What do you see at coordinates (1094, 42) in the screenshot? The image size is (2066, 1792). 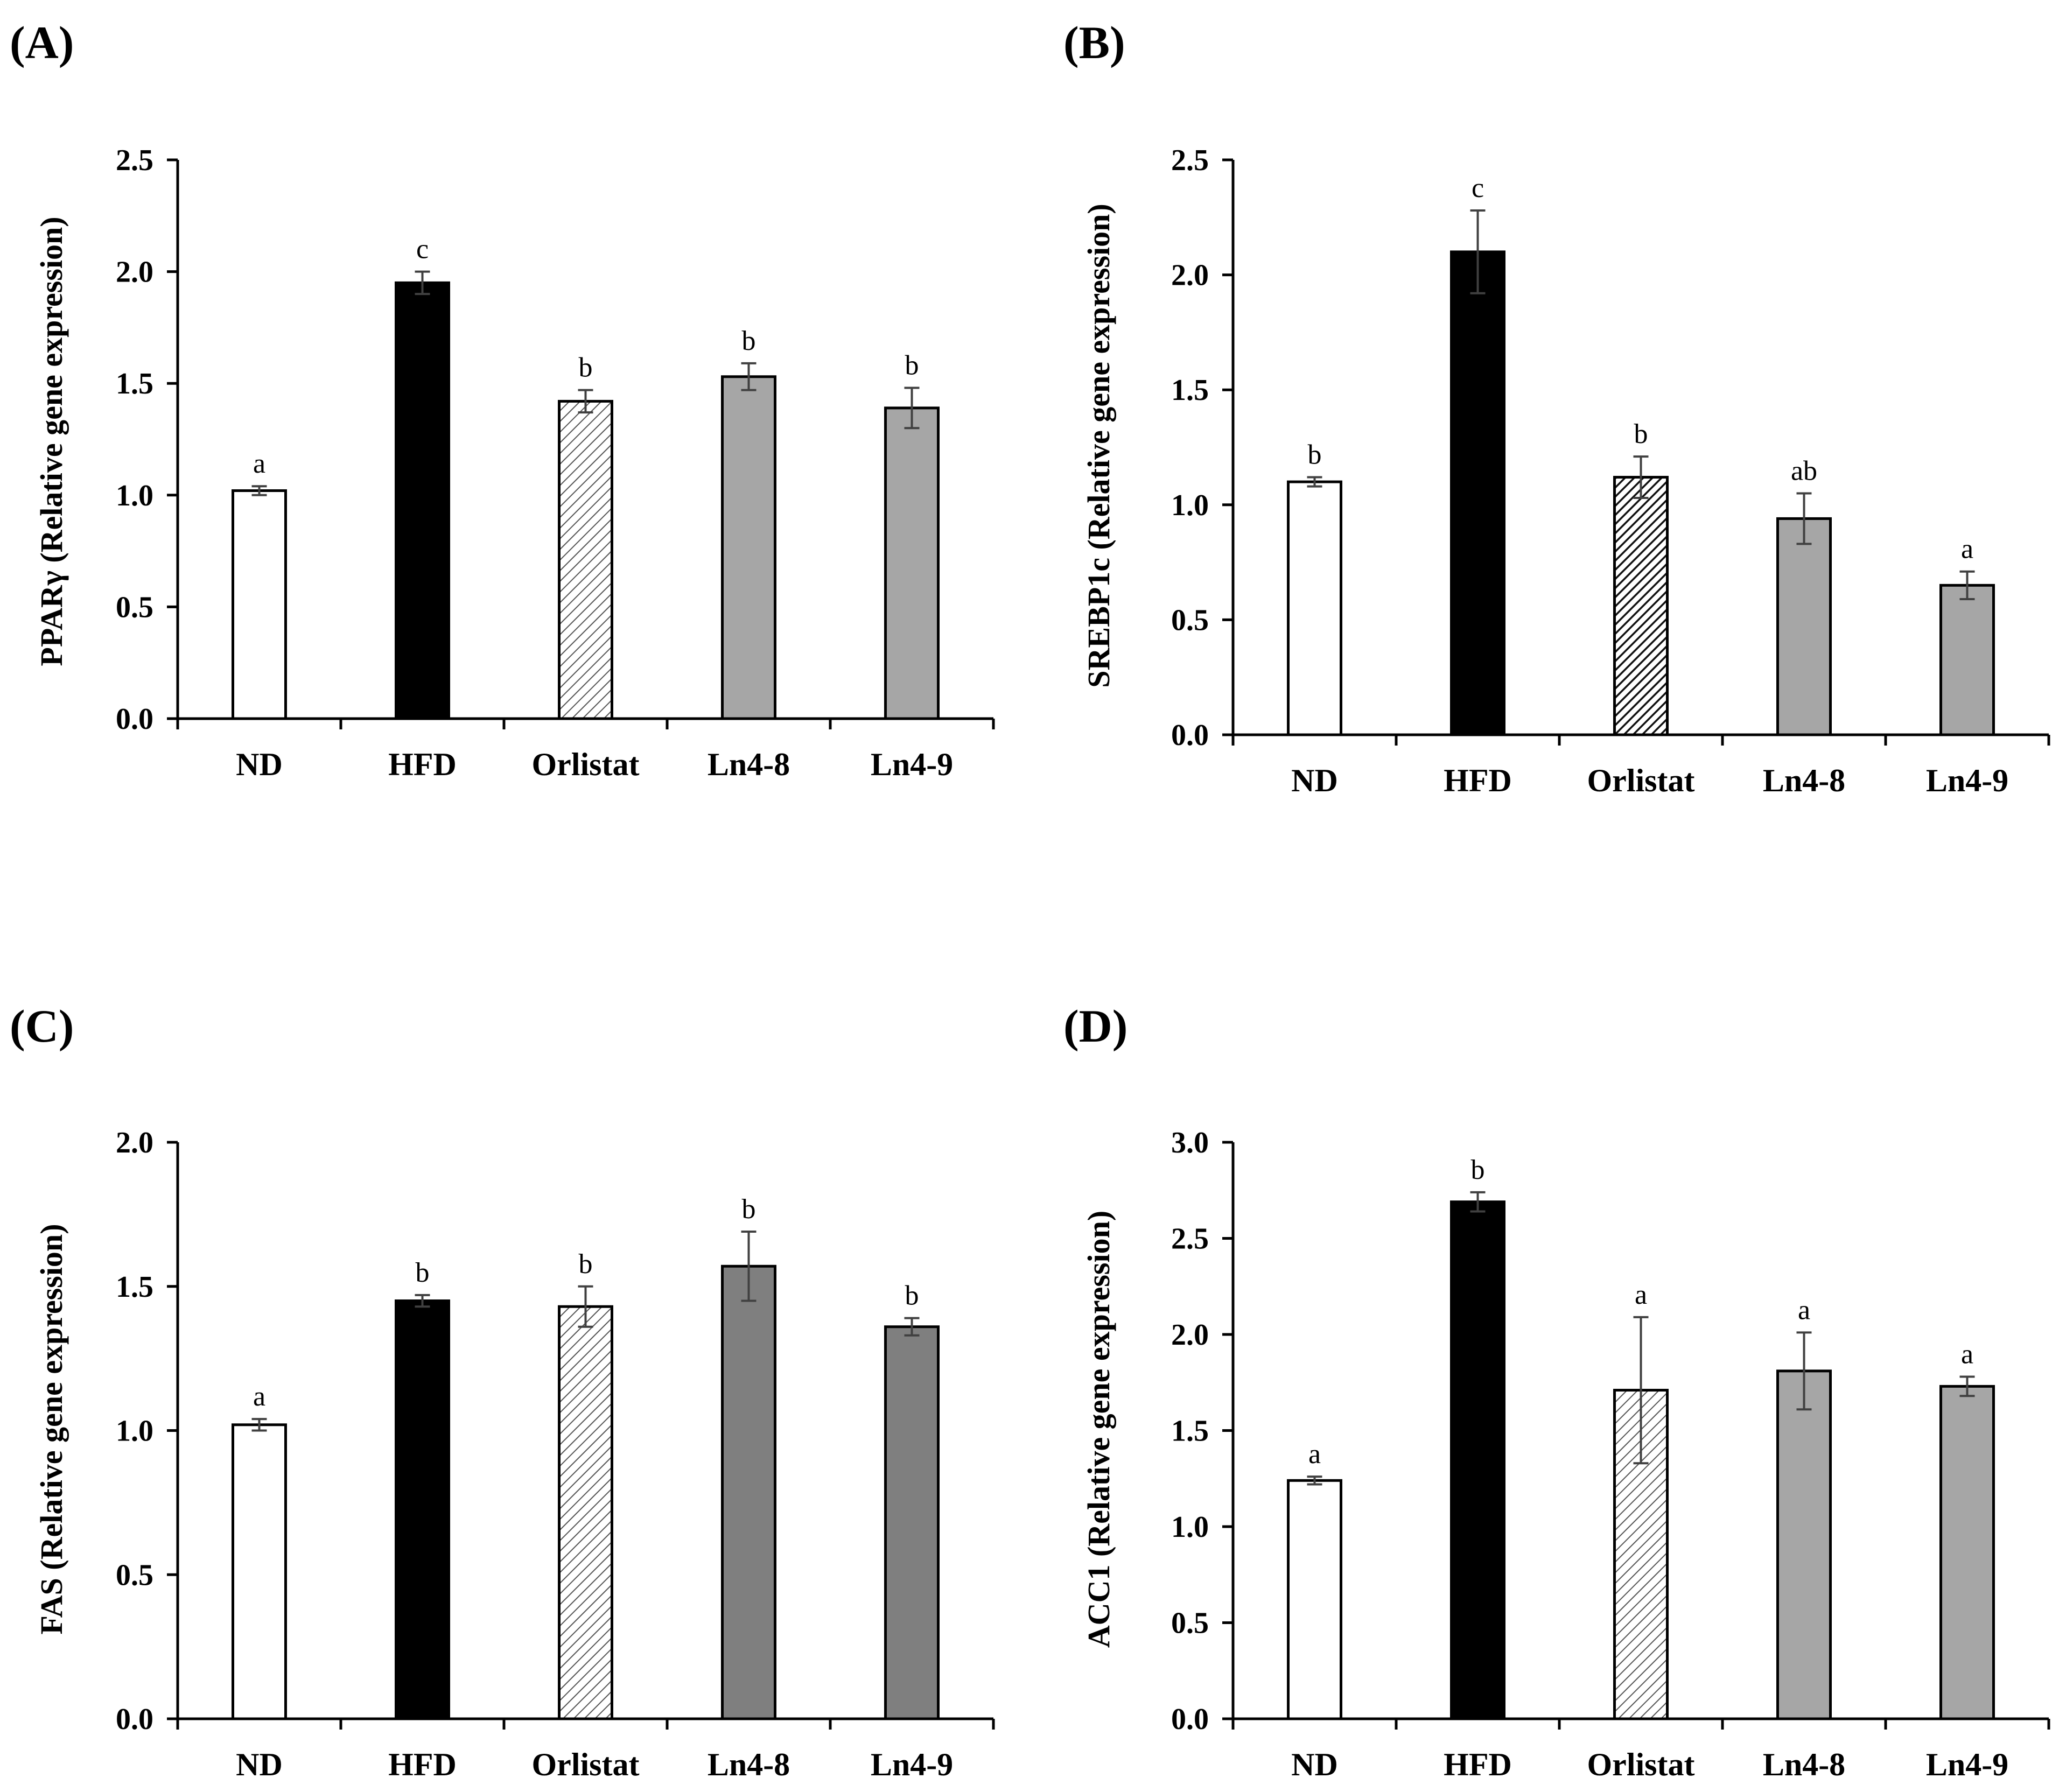 I see `panel-label: (B)` at bounding box center [1094, 42].